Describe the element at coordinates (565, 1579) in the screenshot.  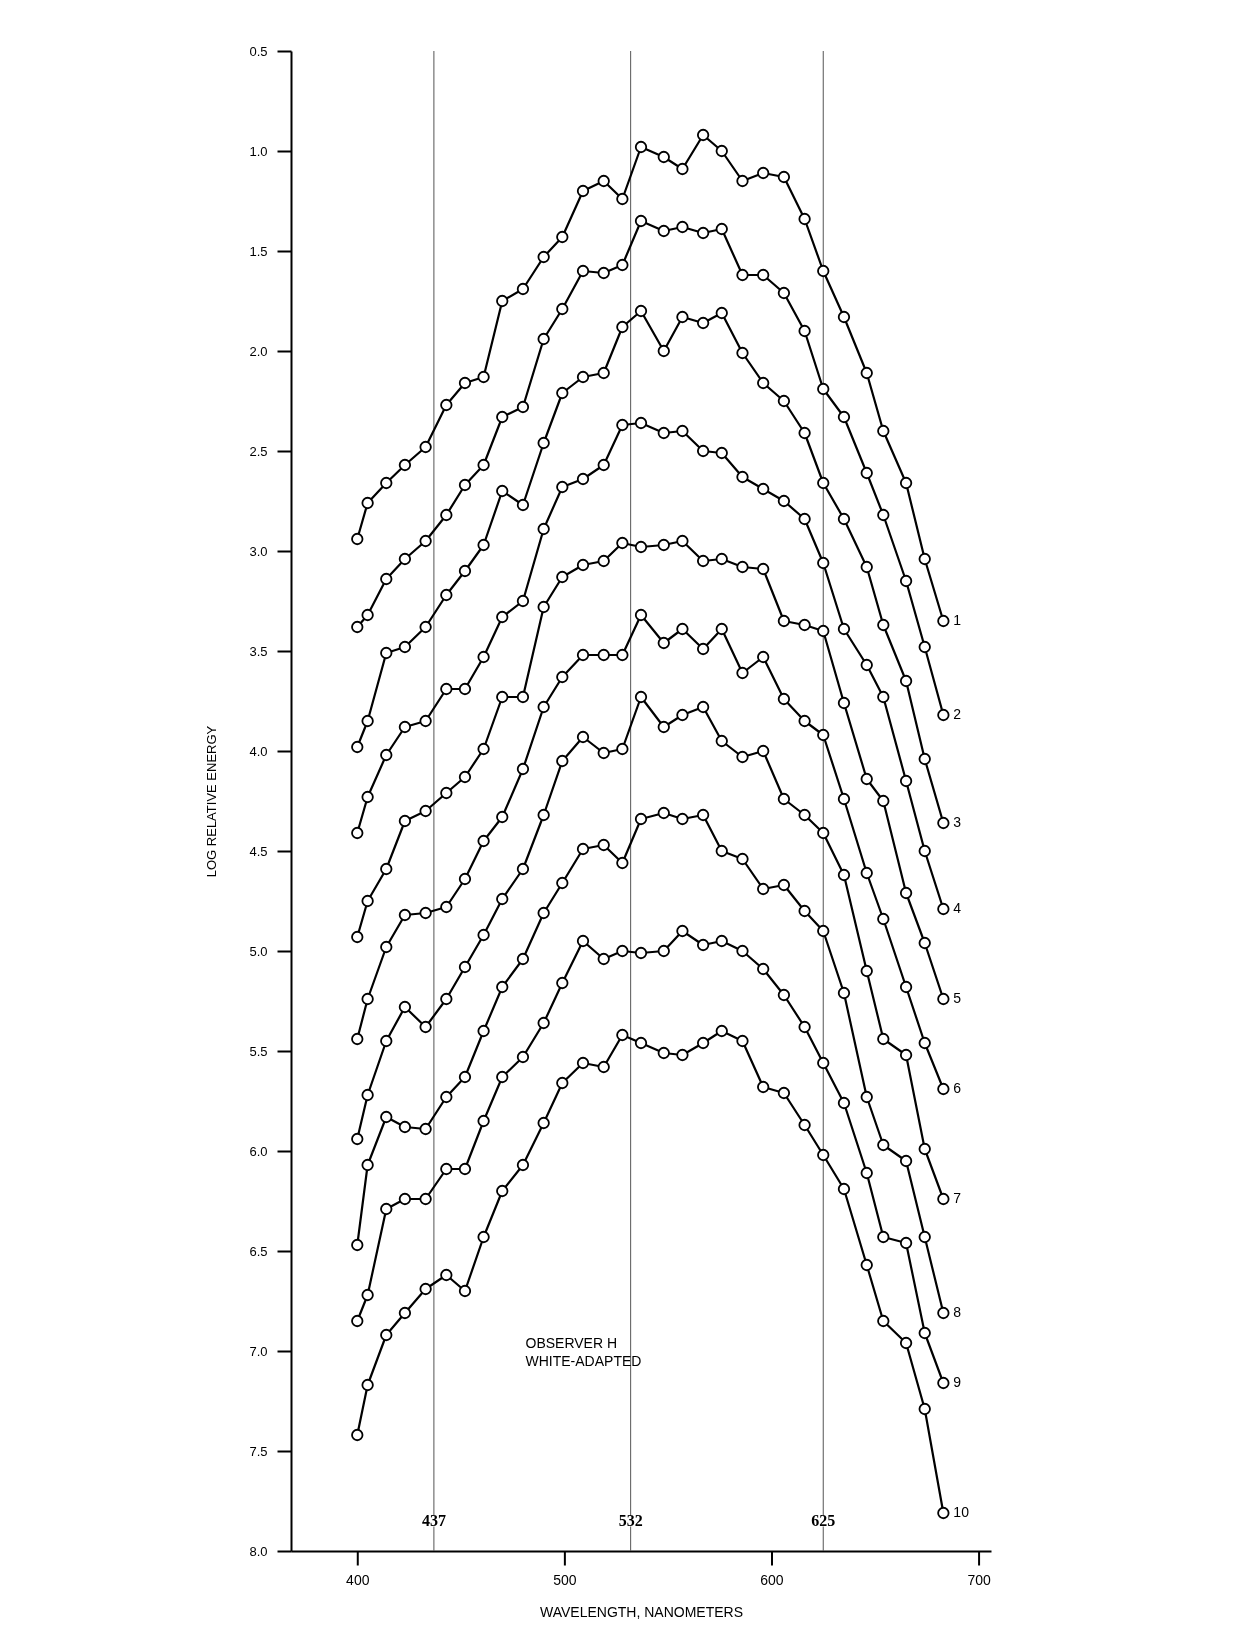
I see `x-tick-label: 500` at that location.